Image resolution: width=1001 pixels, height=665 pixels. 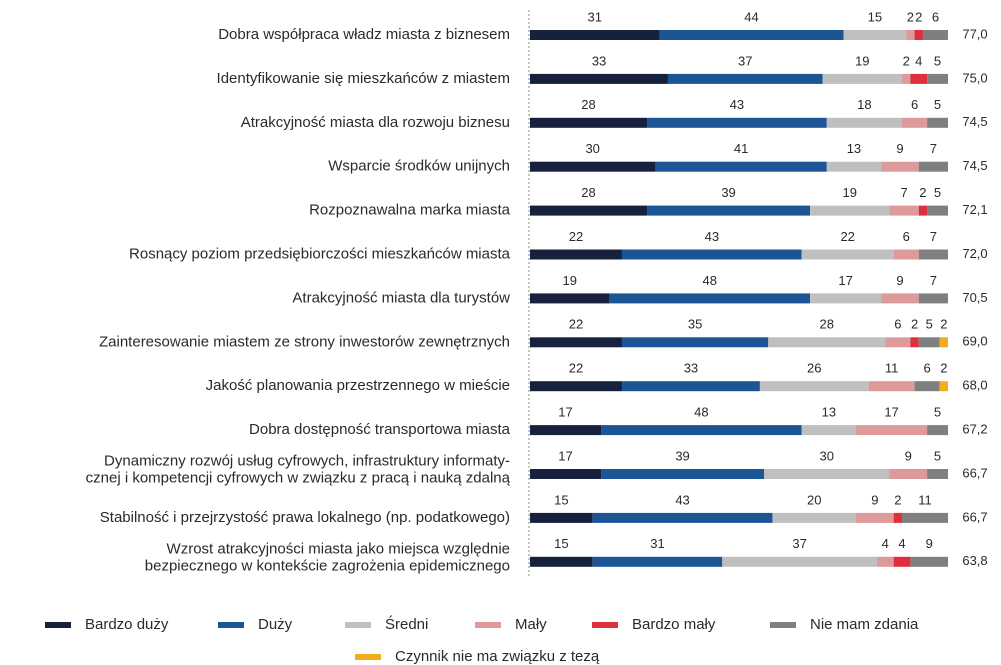 I want to click on legend-label: Bardzo duży, so click(x=127, y=624).